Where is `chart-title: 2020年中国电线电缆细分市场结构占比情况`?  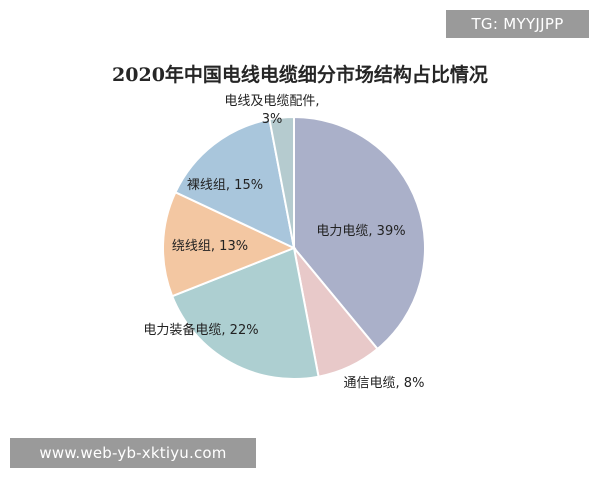
chart-title: 2020年中国电线电缆细分市场结构占比情况 is located at coordinates (300, 74).